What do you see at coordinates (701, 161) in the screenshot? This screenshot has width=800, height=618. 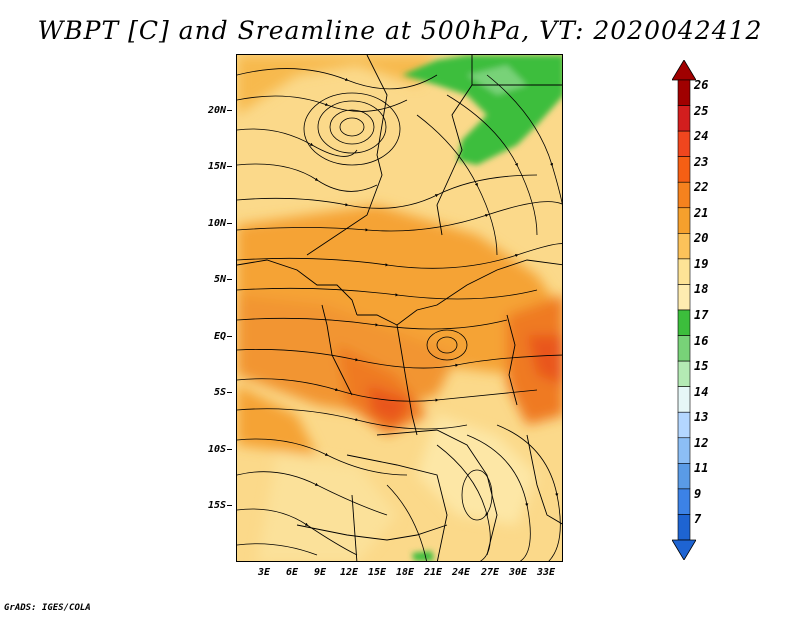 I see `colorbar-label: 23` at bounding box center [701, 161].